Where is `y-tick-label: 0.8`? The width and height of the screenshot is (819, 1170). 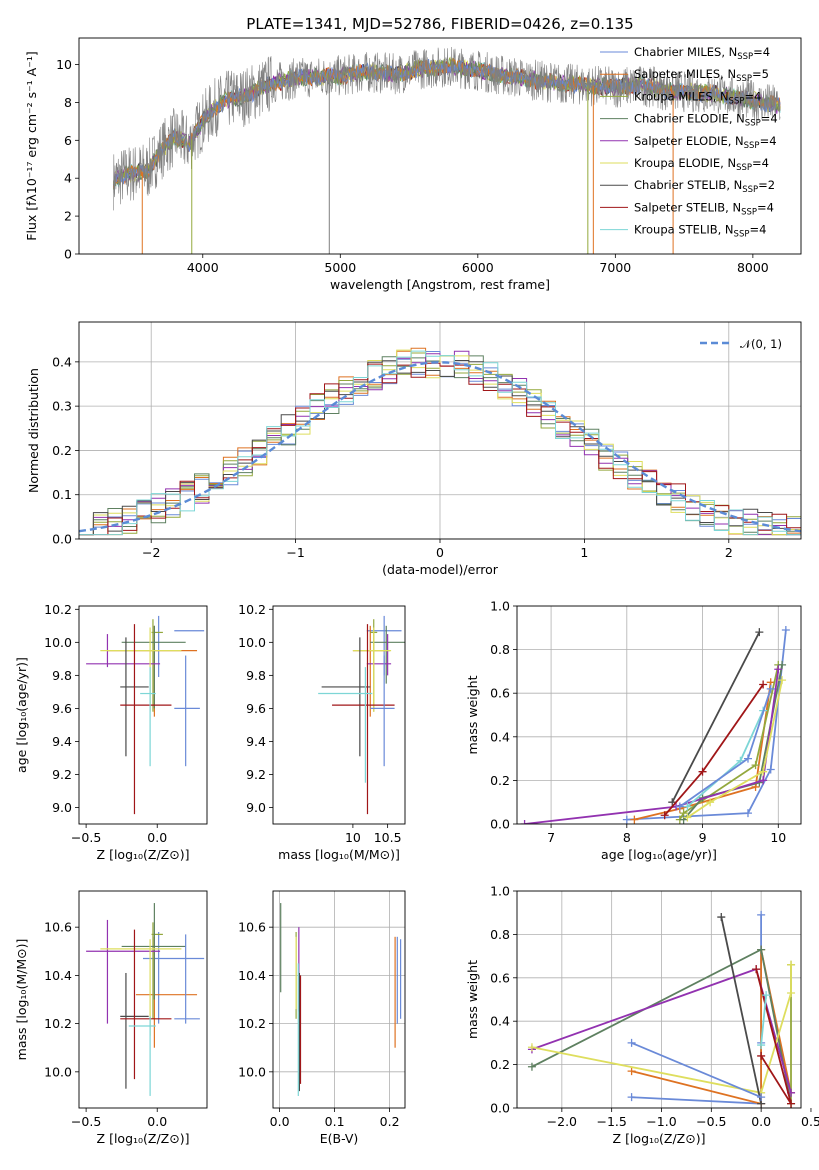
y-tick-label: 0.8 is located at coordinates (500, 649).